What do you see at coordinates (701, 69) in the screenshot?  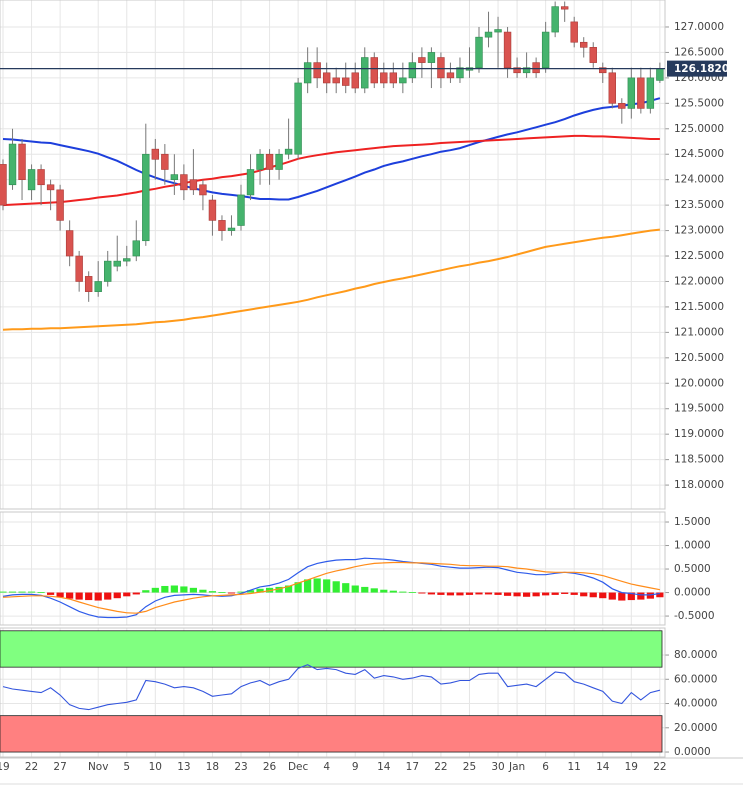 I see `last-price-label: 126.1820` at bounding box center [701, 69].